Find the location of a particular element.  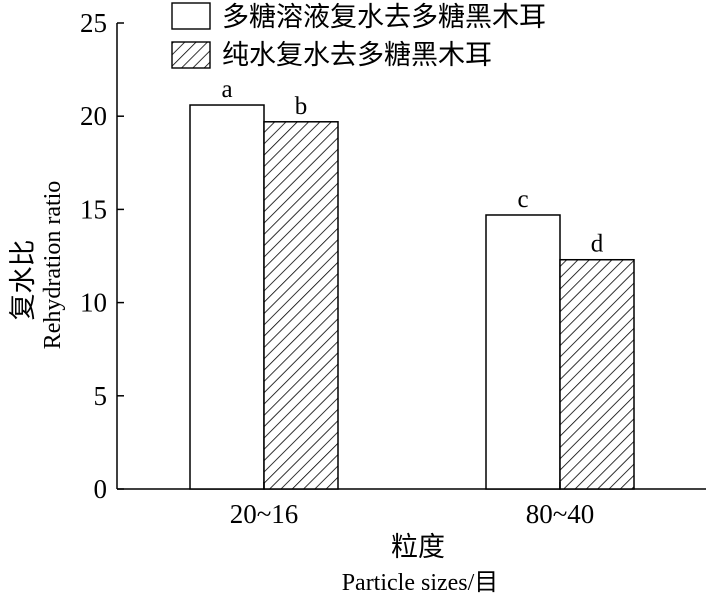

y-tick-label: 20 is located at coordinates (93, 116).